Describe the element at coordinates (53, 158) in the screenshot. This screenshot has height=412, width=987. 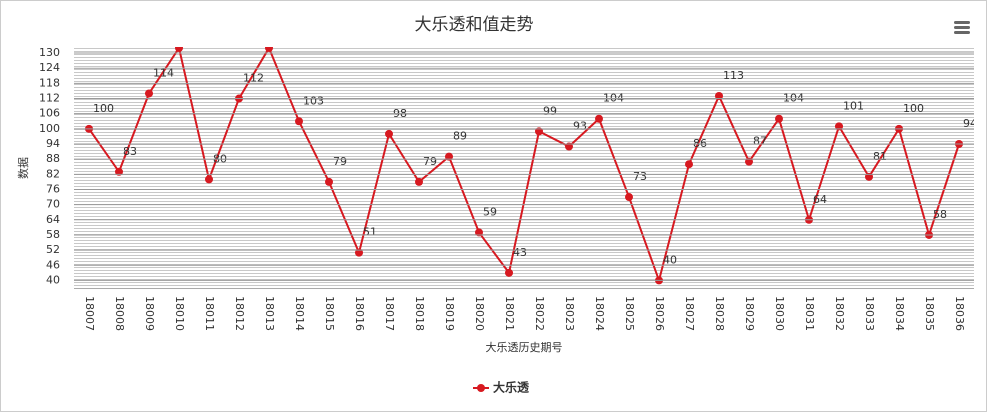
I see `y-tick-label: 88` at that location.